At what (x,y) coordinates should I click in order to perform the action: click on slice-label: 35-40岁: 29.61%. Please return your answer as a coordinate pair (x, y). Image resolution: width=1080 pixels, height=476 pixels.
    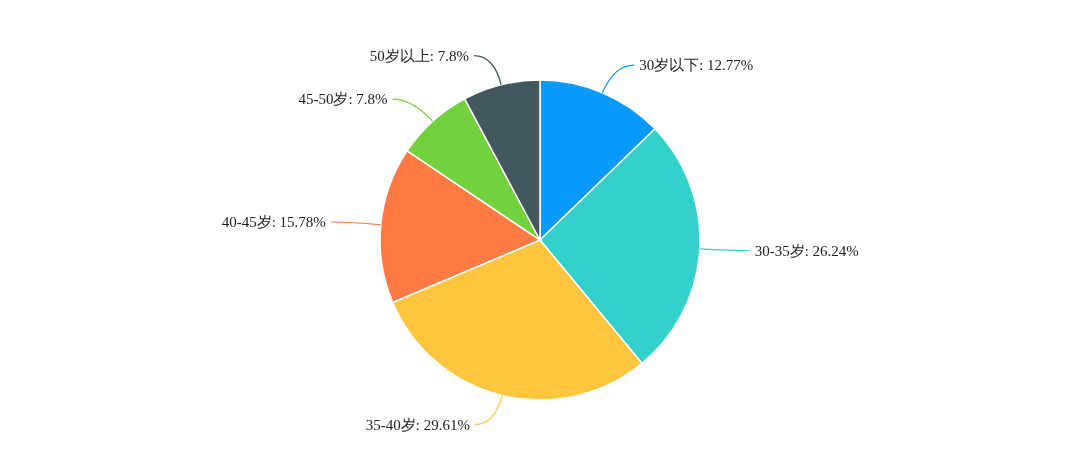
    Looking at the image, I should click on (417, 424).